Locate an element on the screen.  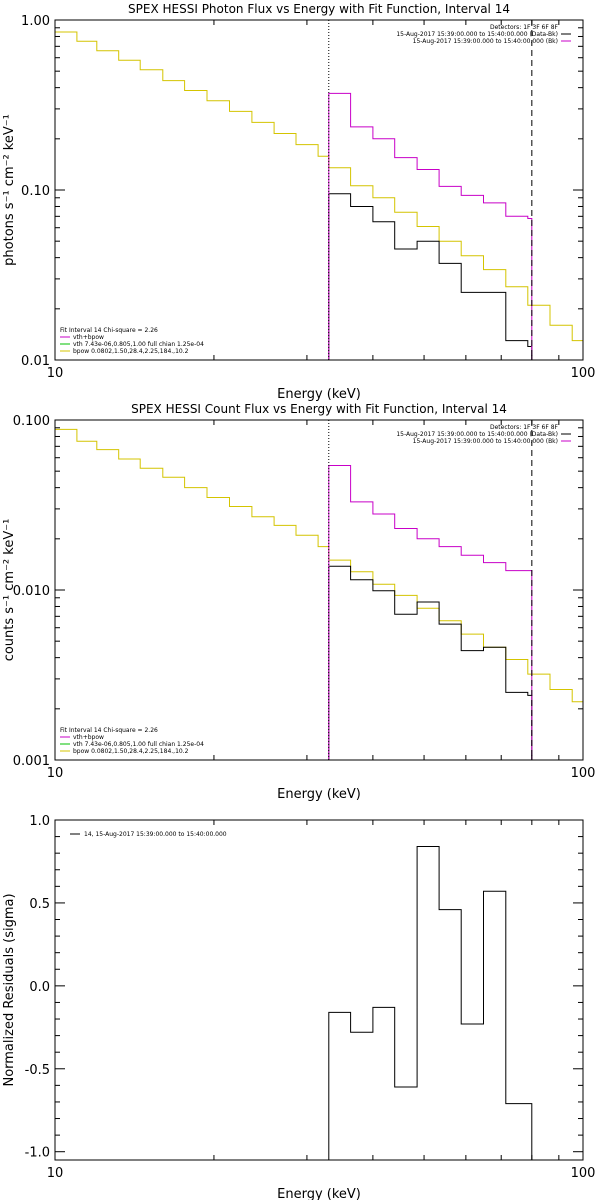
y-tick-label: -1.0 is located at coordinates (37, 1153).